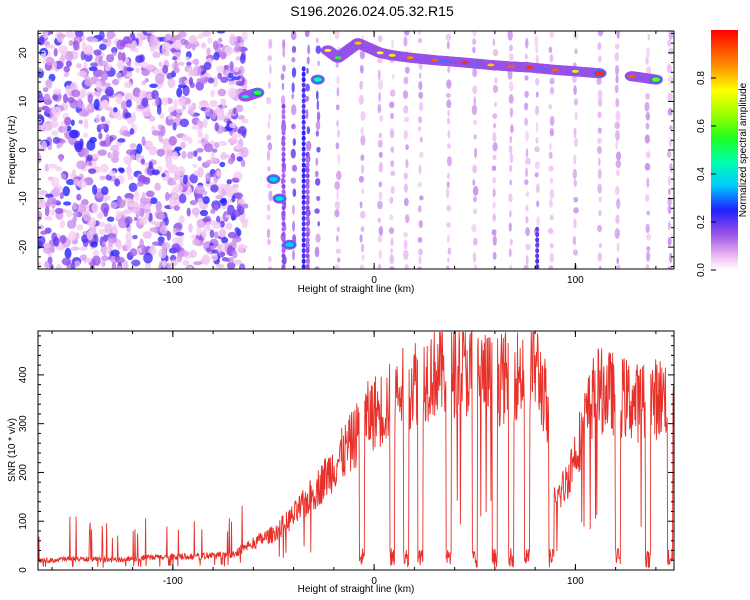 Image resolution: width=750 pixels, height=600 pixels. I want to click on trace-peak, so click(338, 58).